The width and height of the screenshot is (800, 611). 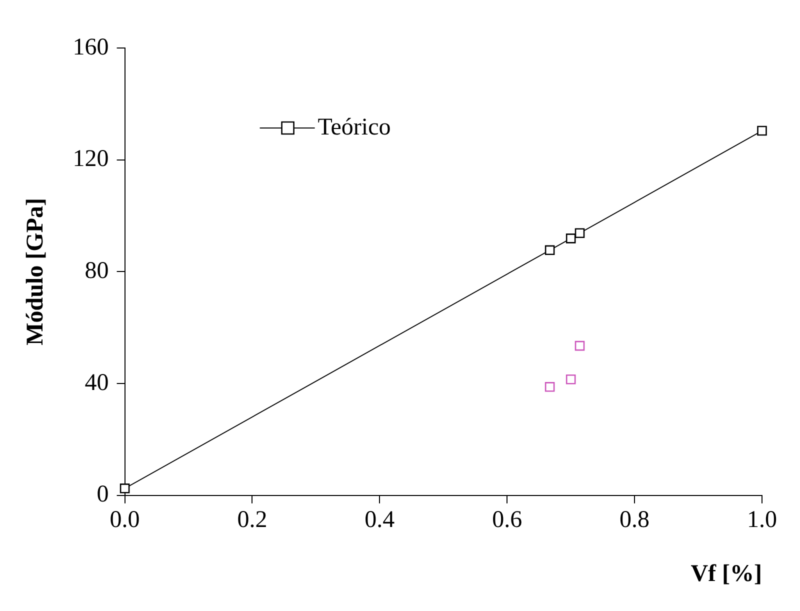 What do you see at coordinates (354, 127) in the screenshot?
I see `legend-label: Teórico` at bounding box center [354, 127].